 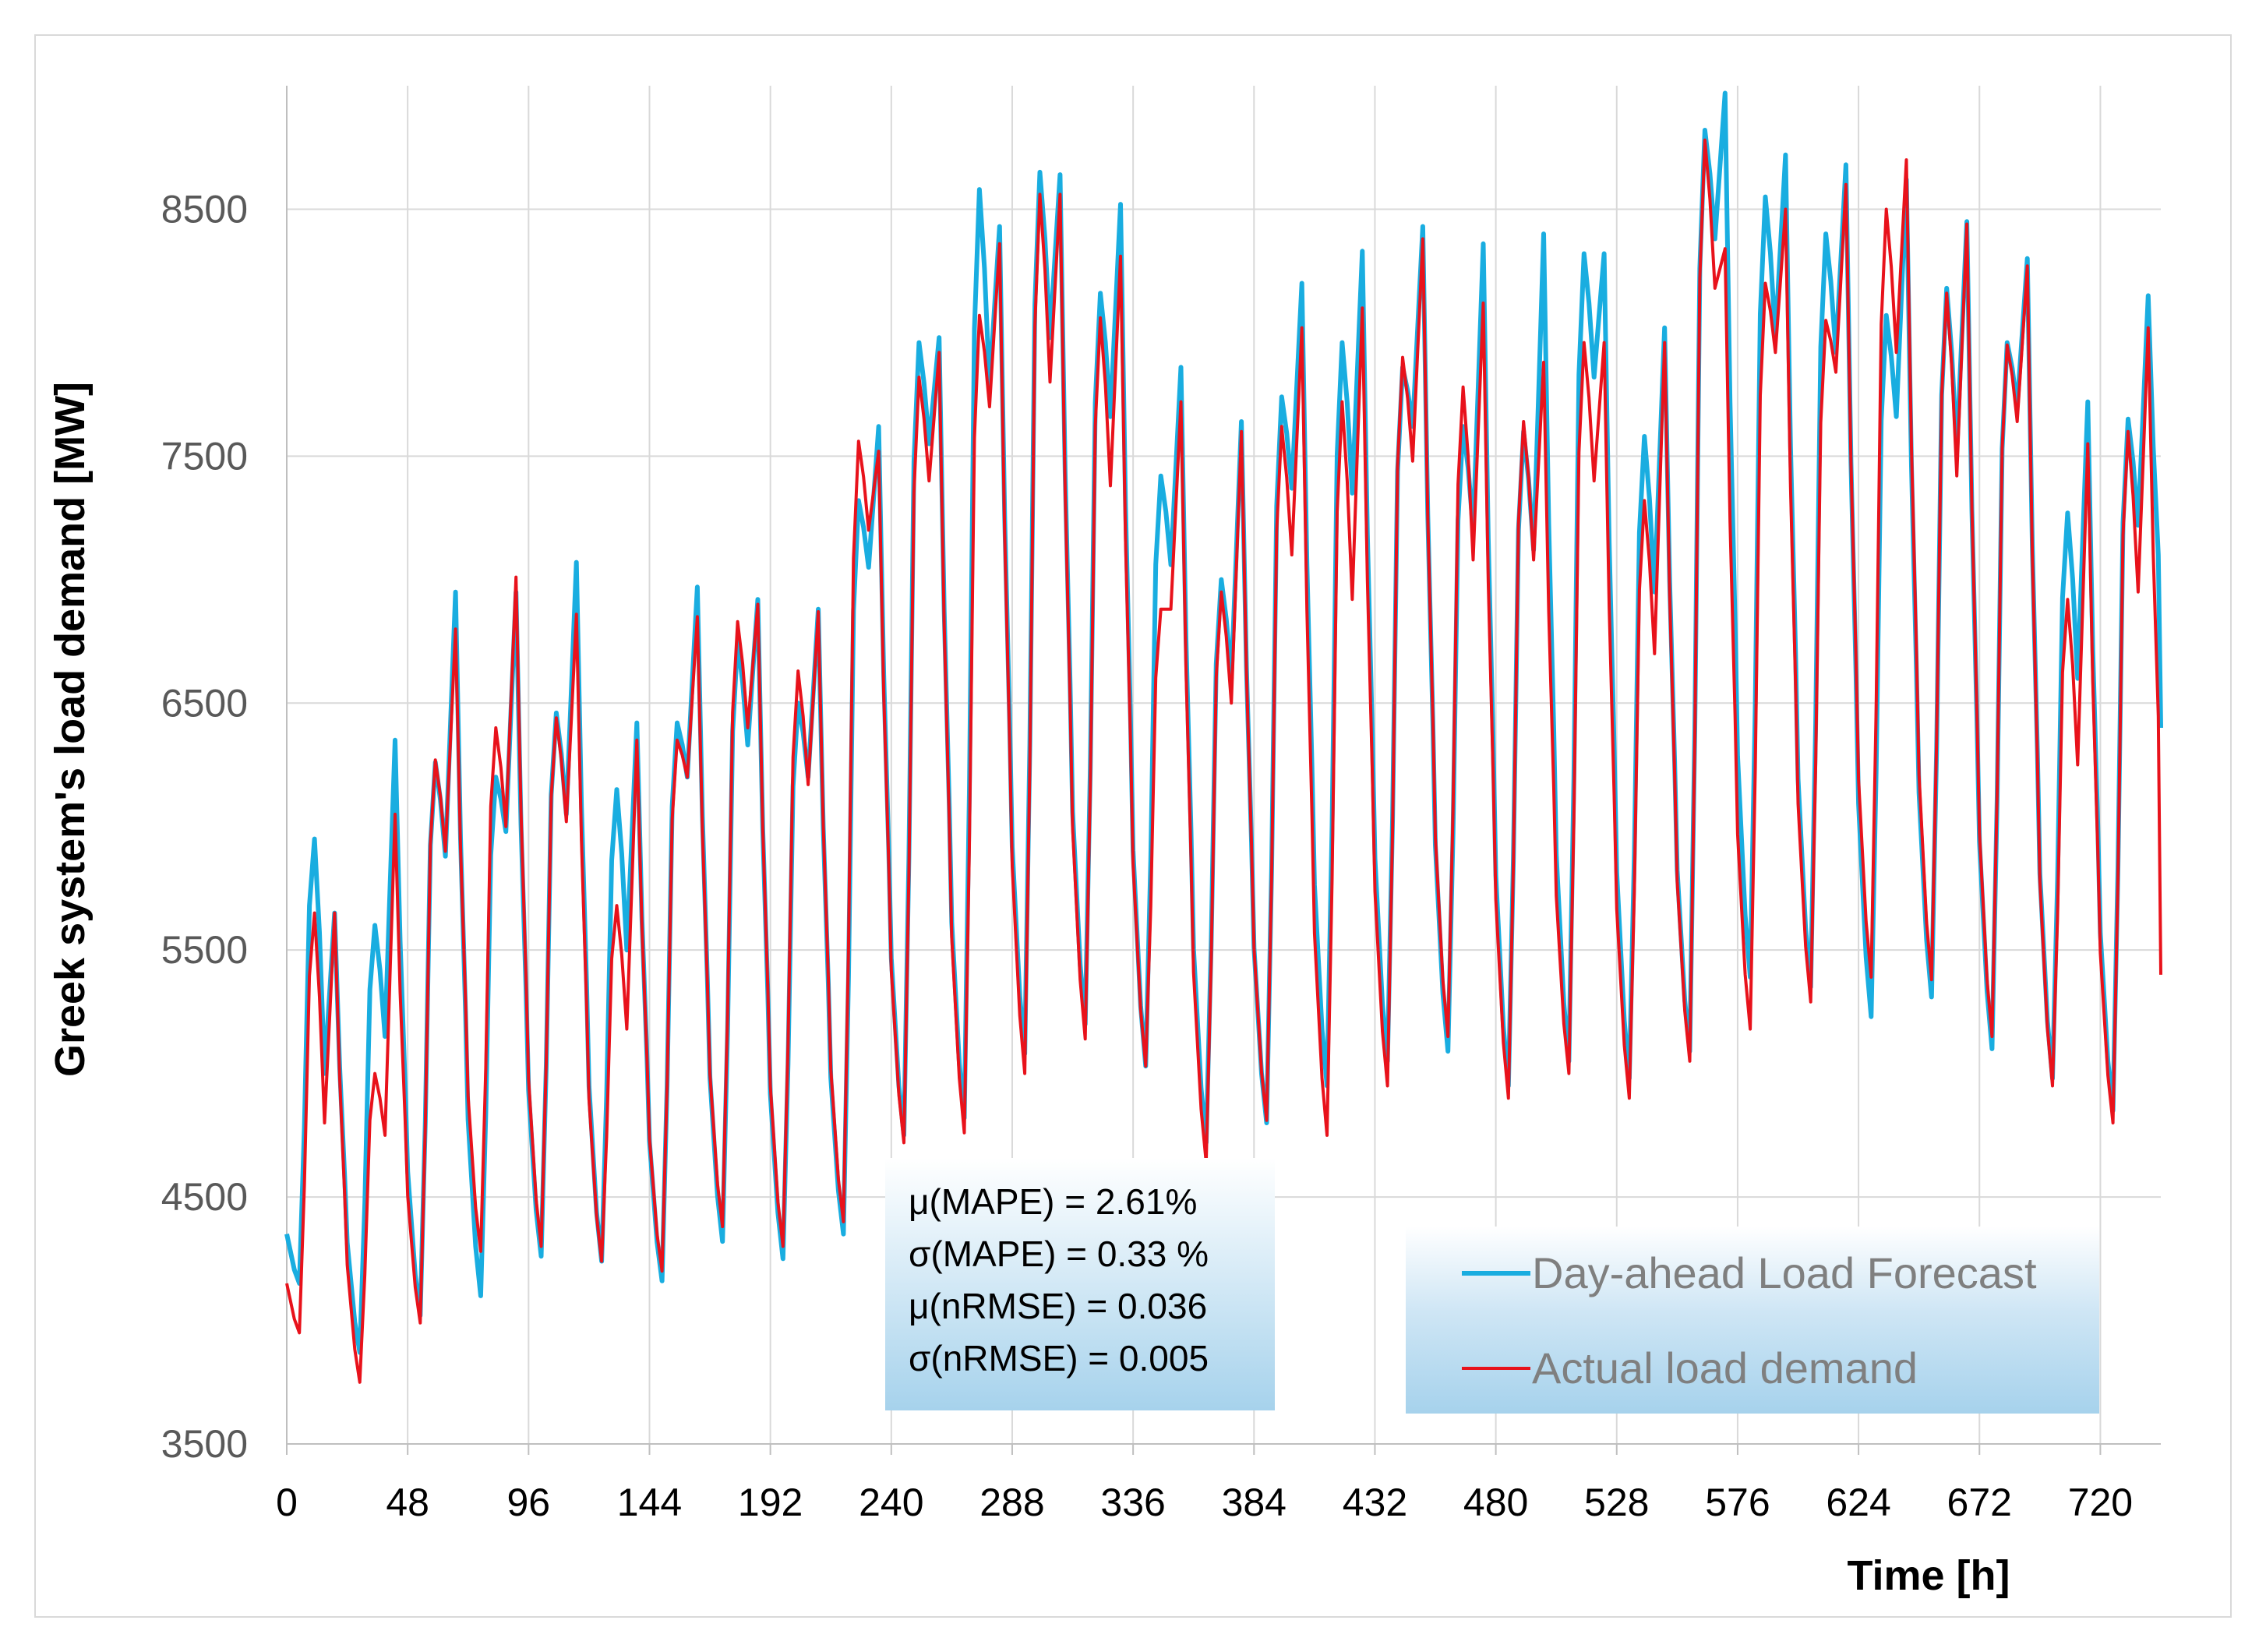 What do you see at coordinates (1255, 1503) in the screenshot?
I see `x-tick-label: 384` at bounding box center [1255, 1503].